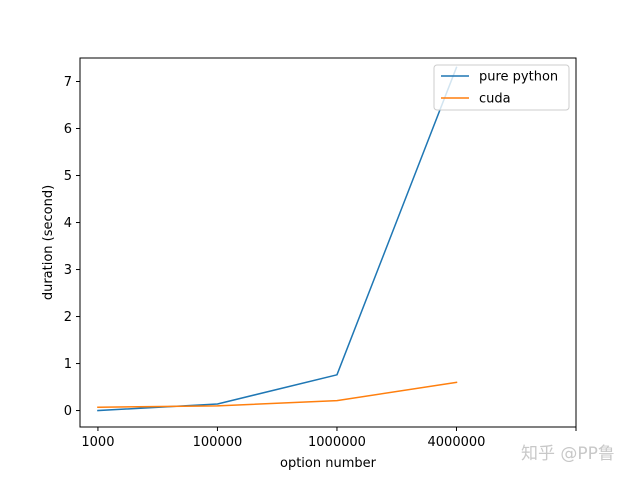  Describe the element at coordinates (68, 82) in the screenshot. I see `y-tick-label: 7` at that location.